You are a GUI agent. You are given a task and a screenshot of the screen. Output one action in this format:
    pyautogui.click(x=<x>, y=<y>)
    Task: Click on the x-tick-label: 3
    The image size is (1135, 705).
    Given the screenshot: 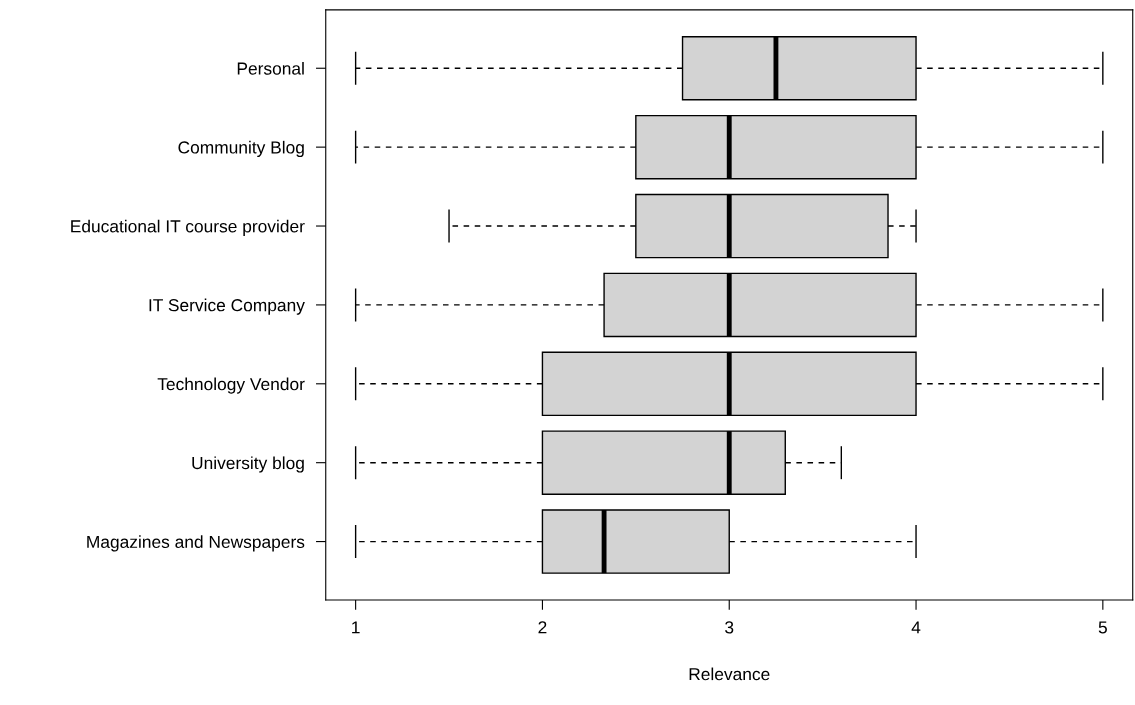 What is the action you would take?
    pyautogui.click(x=729, y=627)
    